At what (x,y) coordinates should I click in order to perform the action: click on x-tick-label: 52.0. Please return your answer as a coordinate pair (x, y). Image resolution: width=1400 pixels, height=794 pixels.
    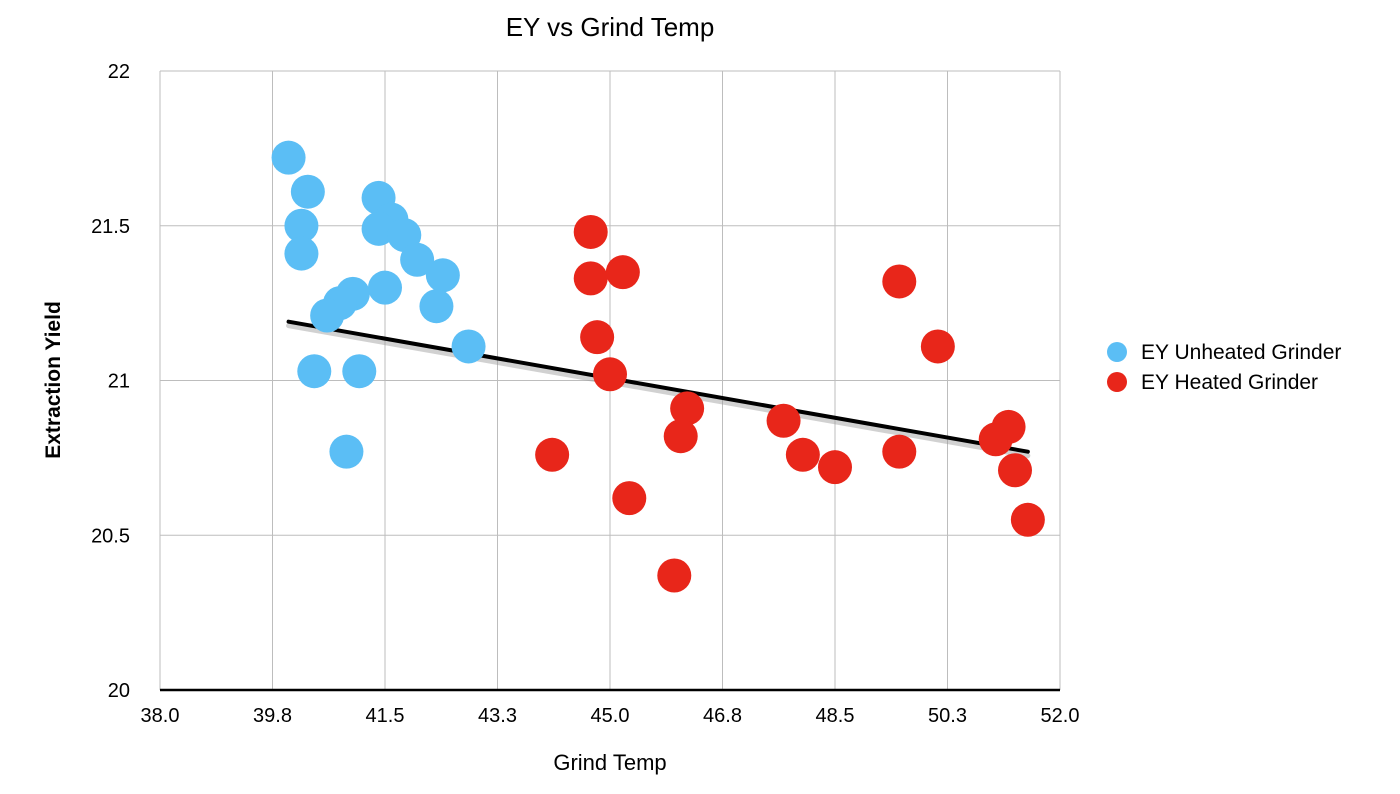
    Looking at the image, I should click on (1060, 716).